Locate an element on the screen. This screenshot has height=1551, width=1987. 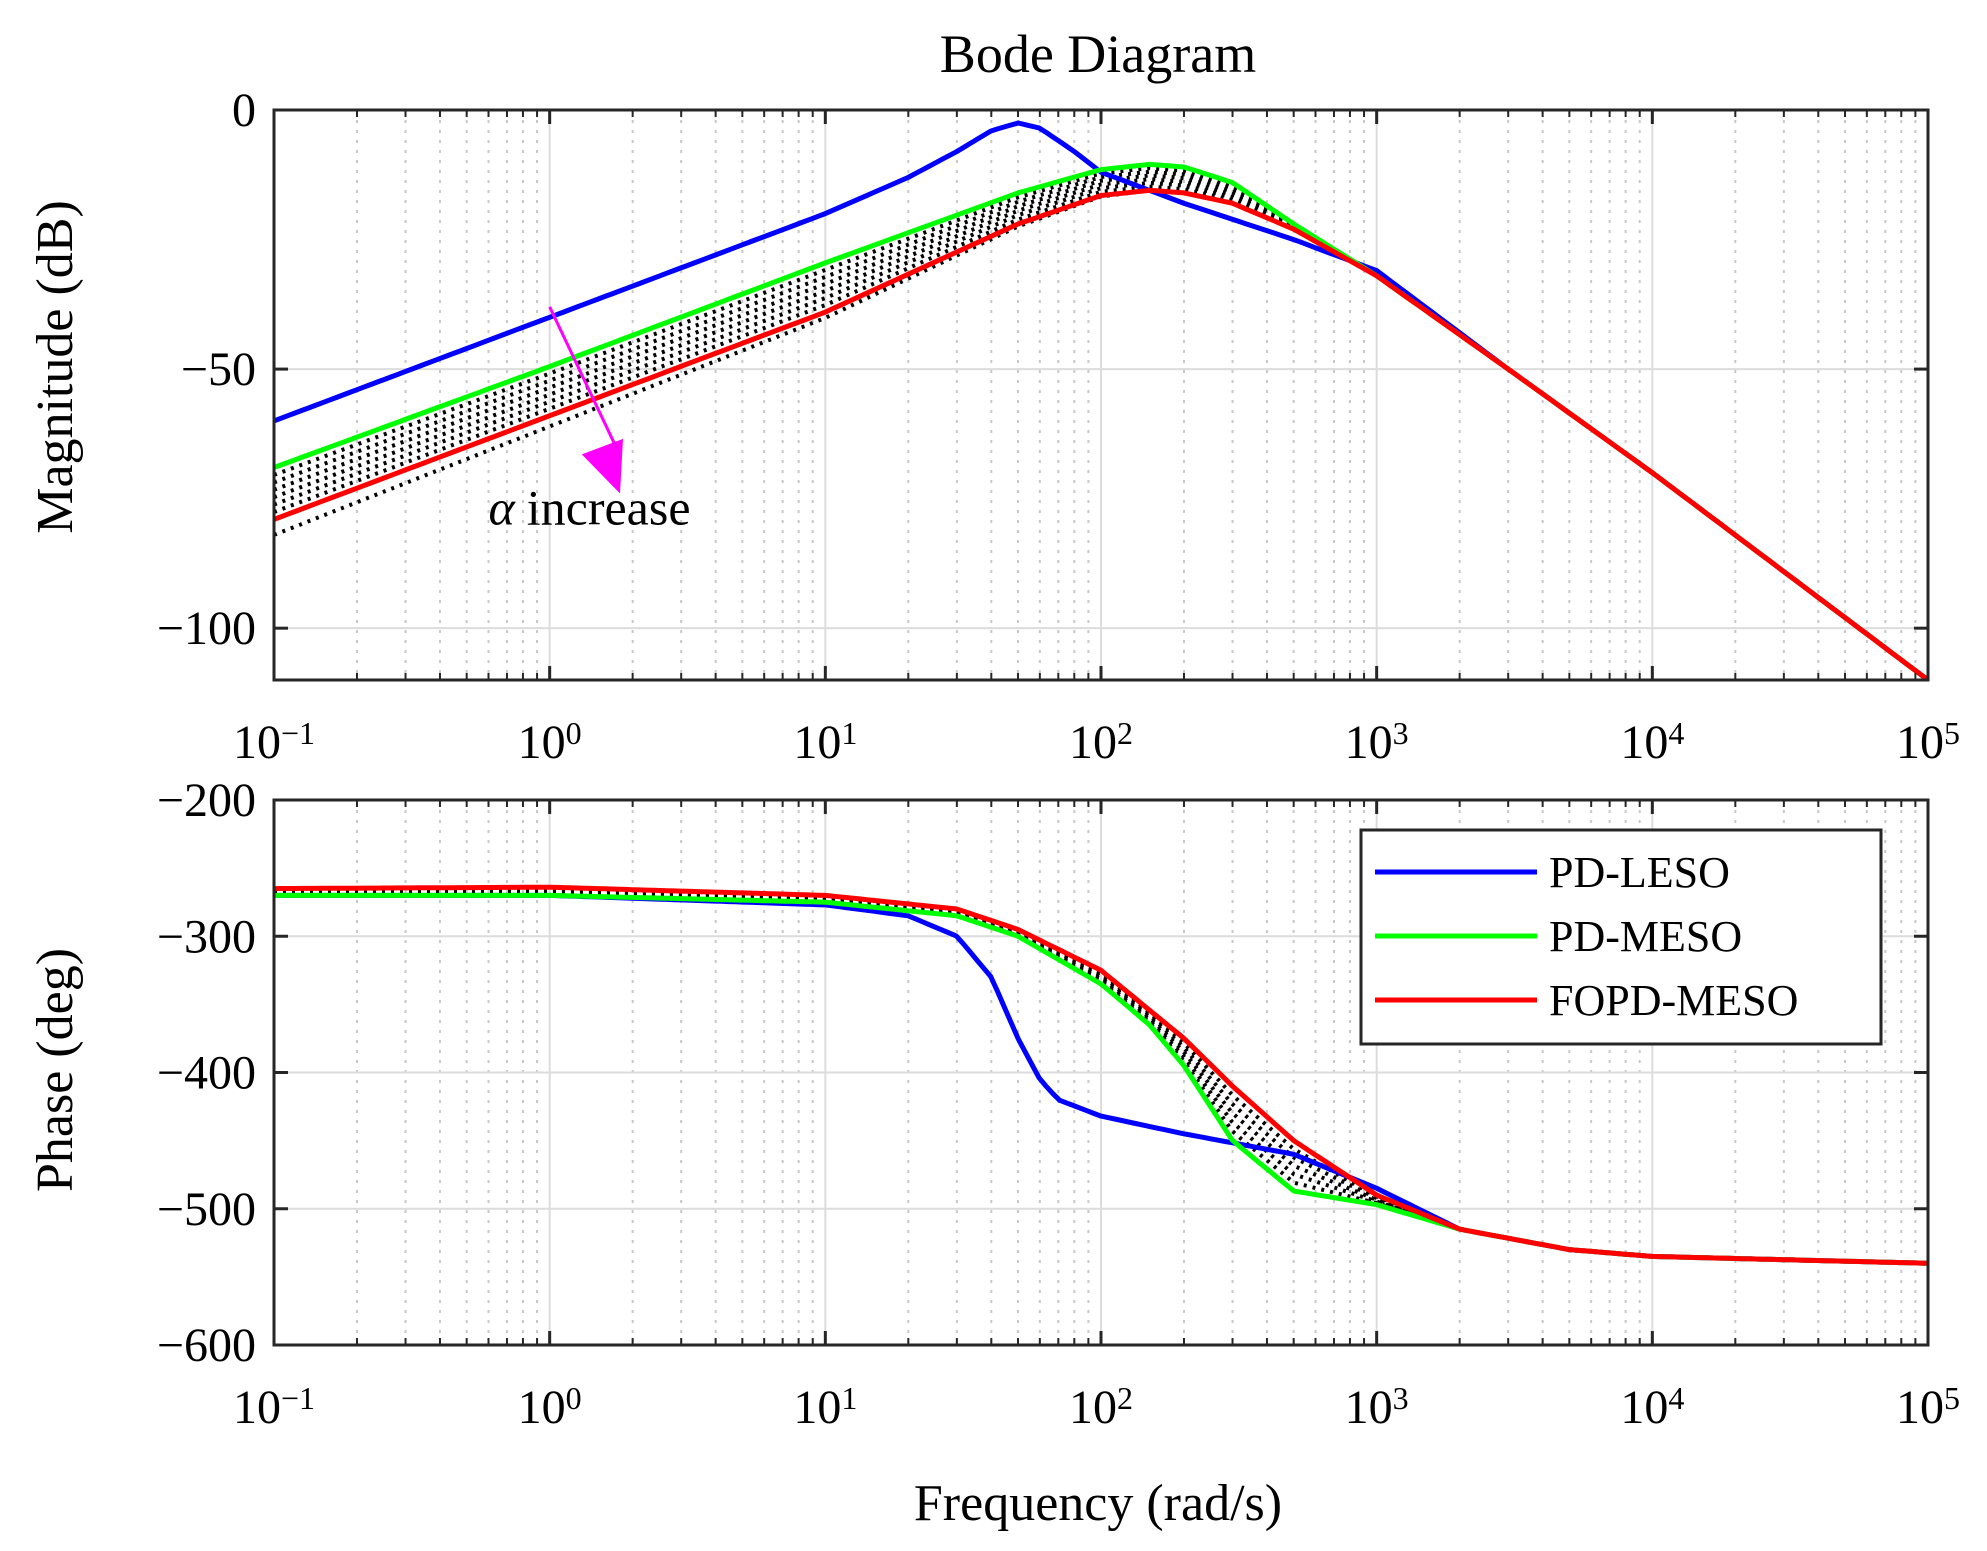
magnitude-y-axis-label: Magnitude (dB) is located at coordinates (55, 367).